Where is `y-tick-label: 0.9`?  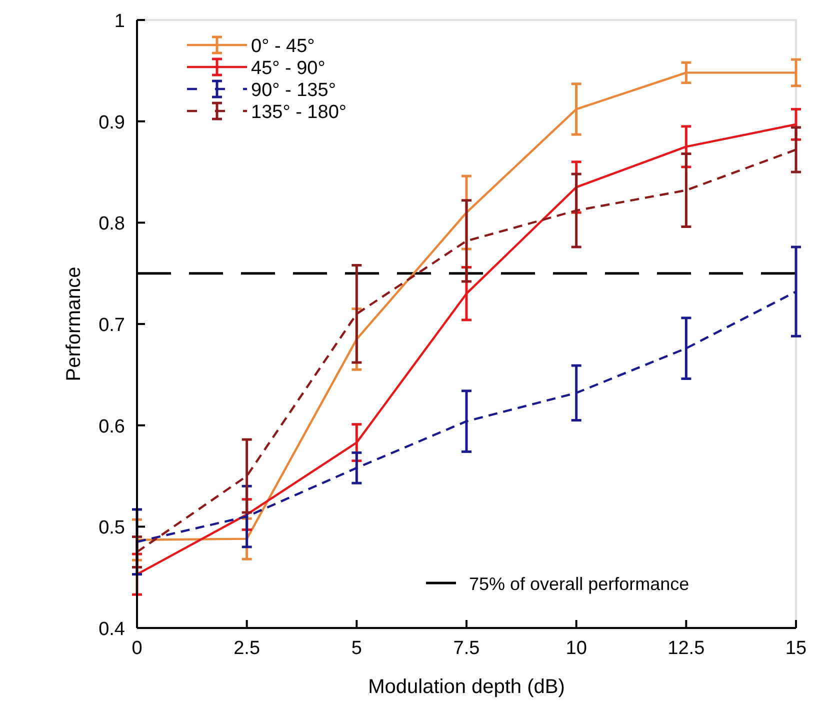
y-tick-label: 0.9 is located at coordinates (111, 123).